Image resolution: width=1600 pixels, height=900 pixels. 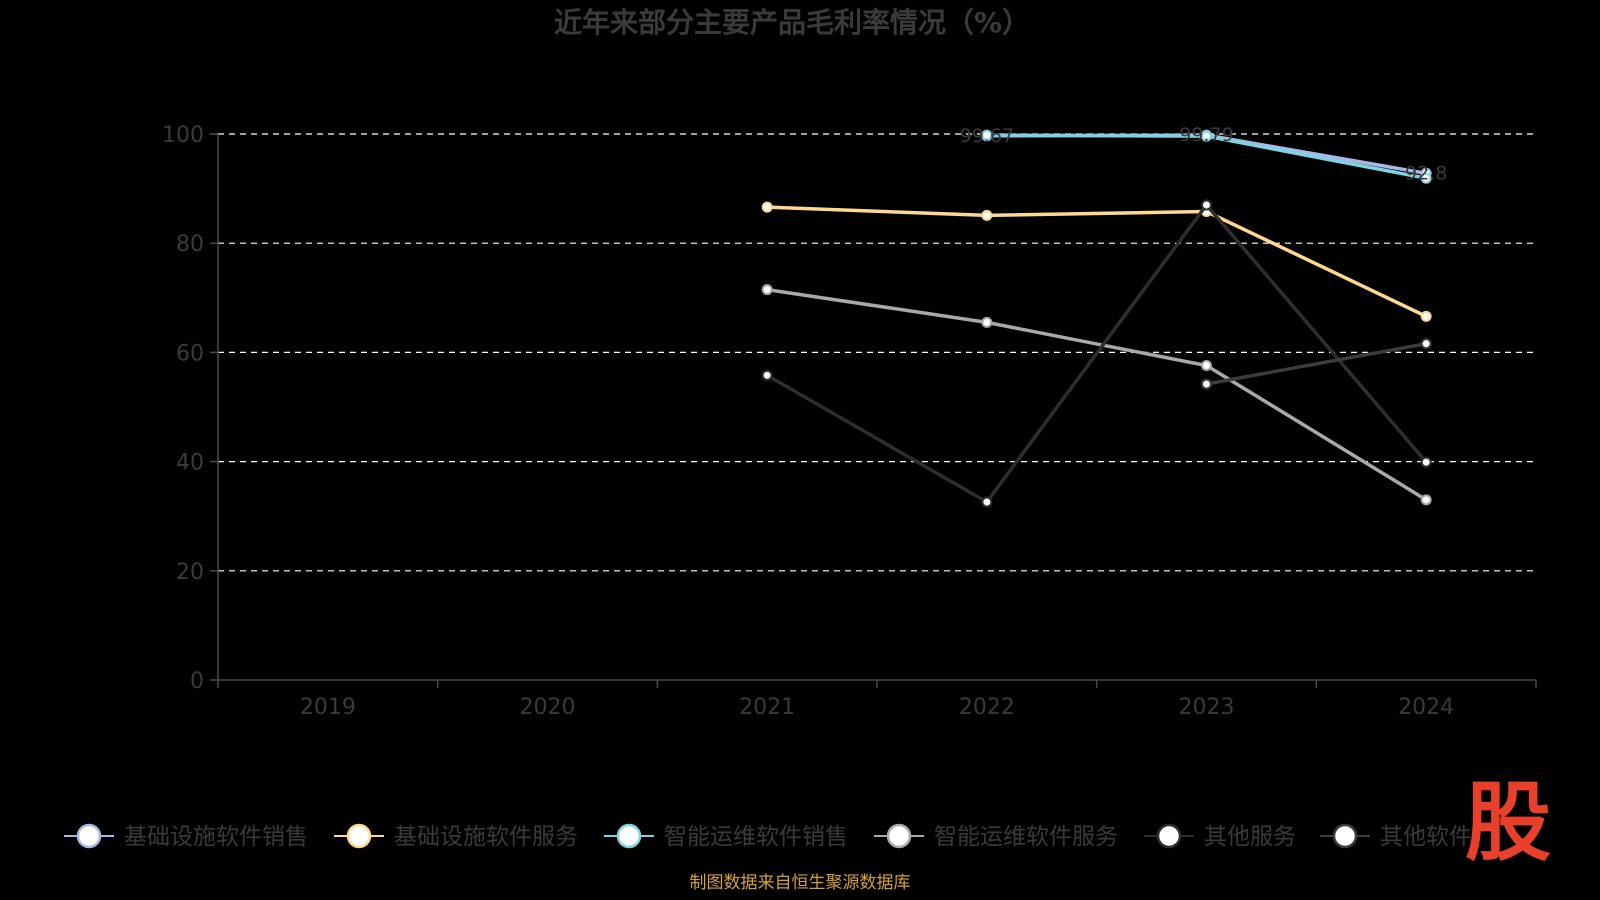 I want to click on y-tick-label: 0, so click(x=197, y=681).